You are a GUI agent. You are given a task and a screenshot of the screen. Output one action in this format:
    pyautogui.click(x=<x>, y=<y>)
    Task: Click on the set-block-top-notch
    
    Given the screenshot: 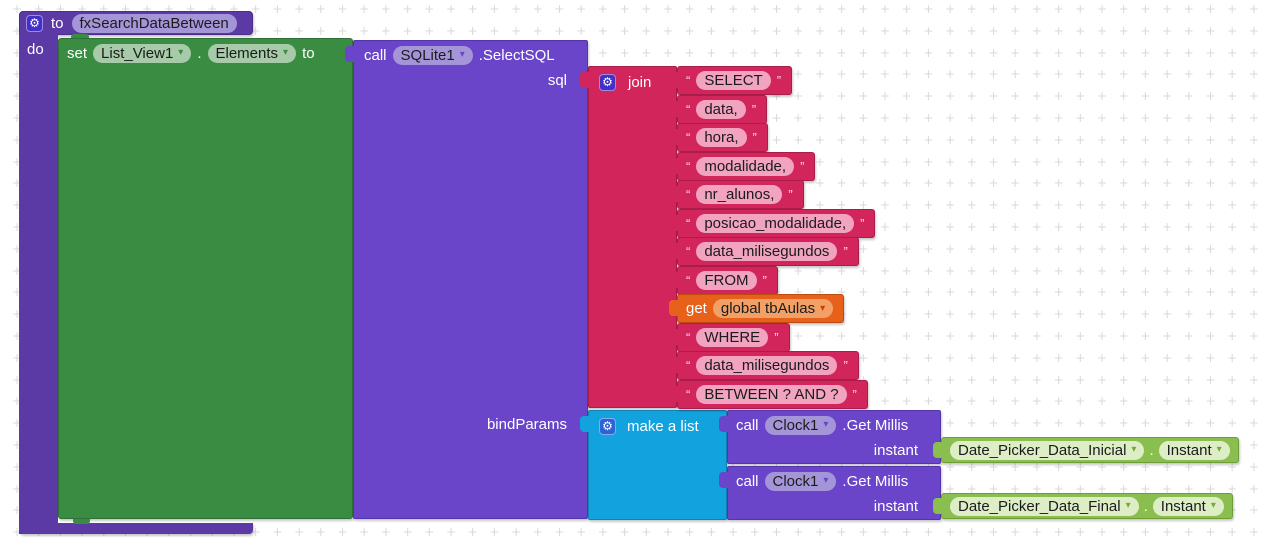 What is the action you would take?
    pyautogui.click(x=80, y=36)
    